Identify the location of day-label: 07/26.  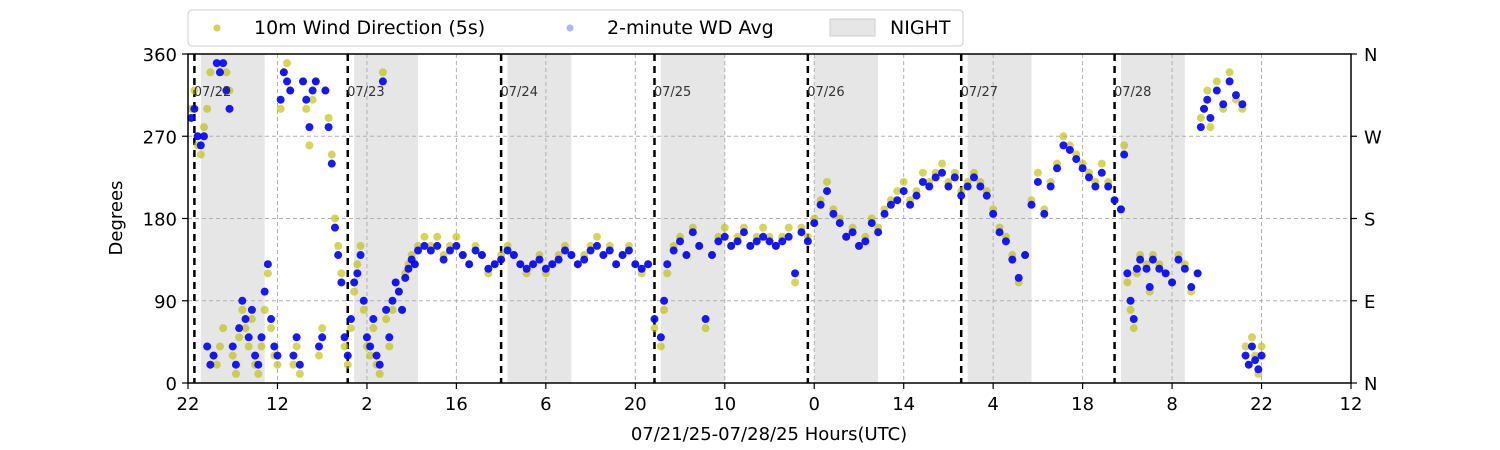
(825, 92).